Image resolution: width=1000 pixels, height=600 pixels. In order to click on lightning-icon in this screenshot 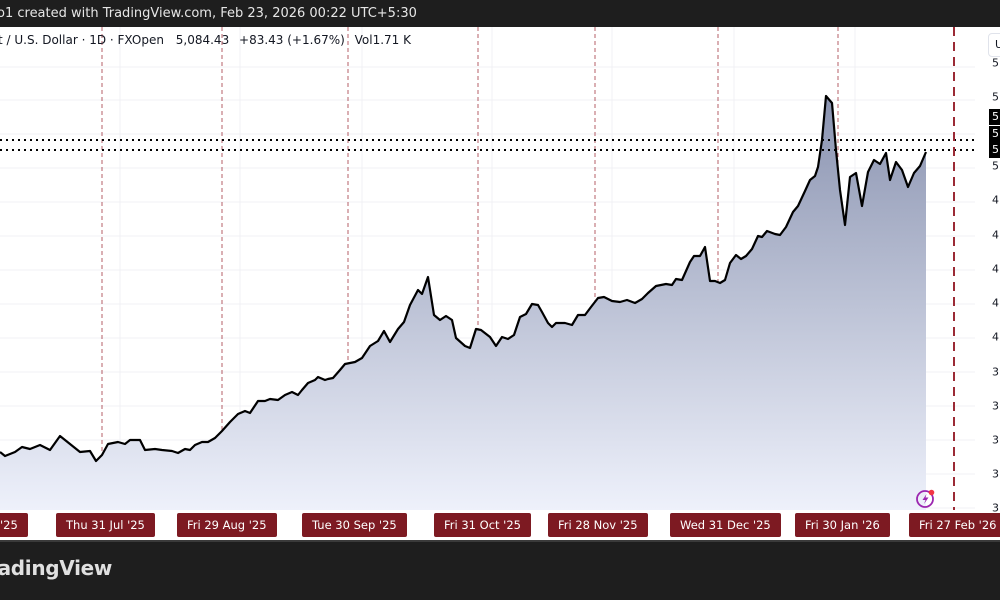, I will do `click(926, 498)`.